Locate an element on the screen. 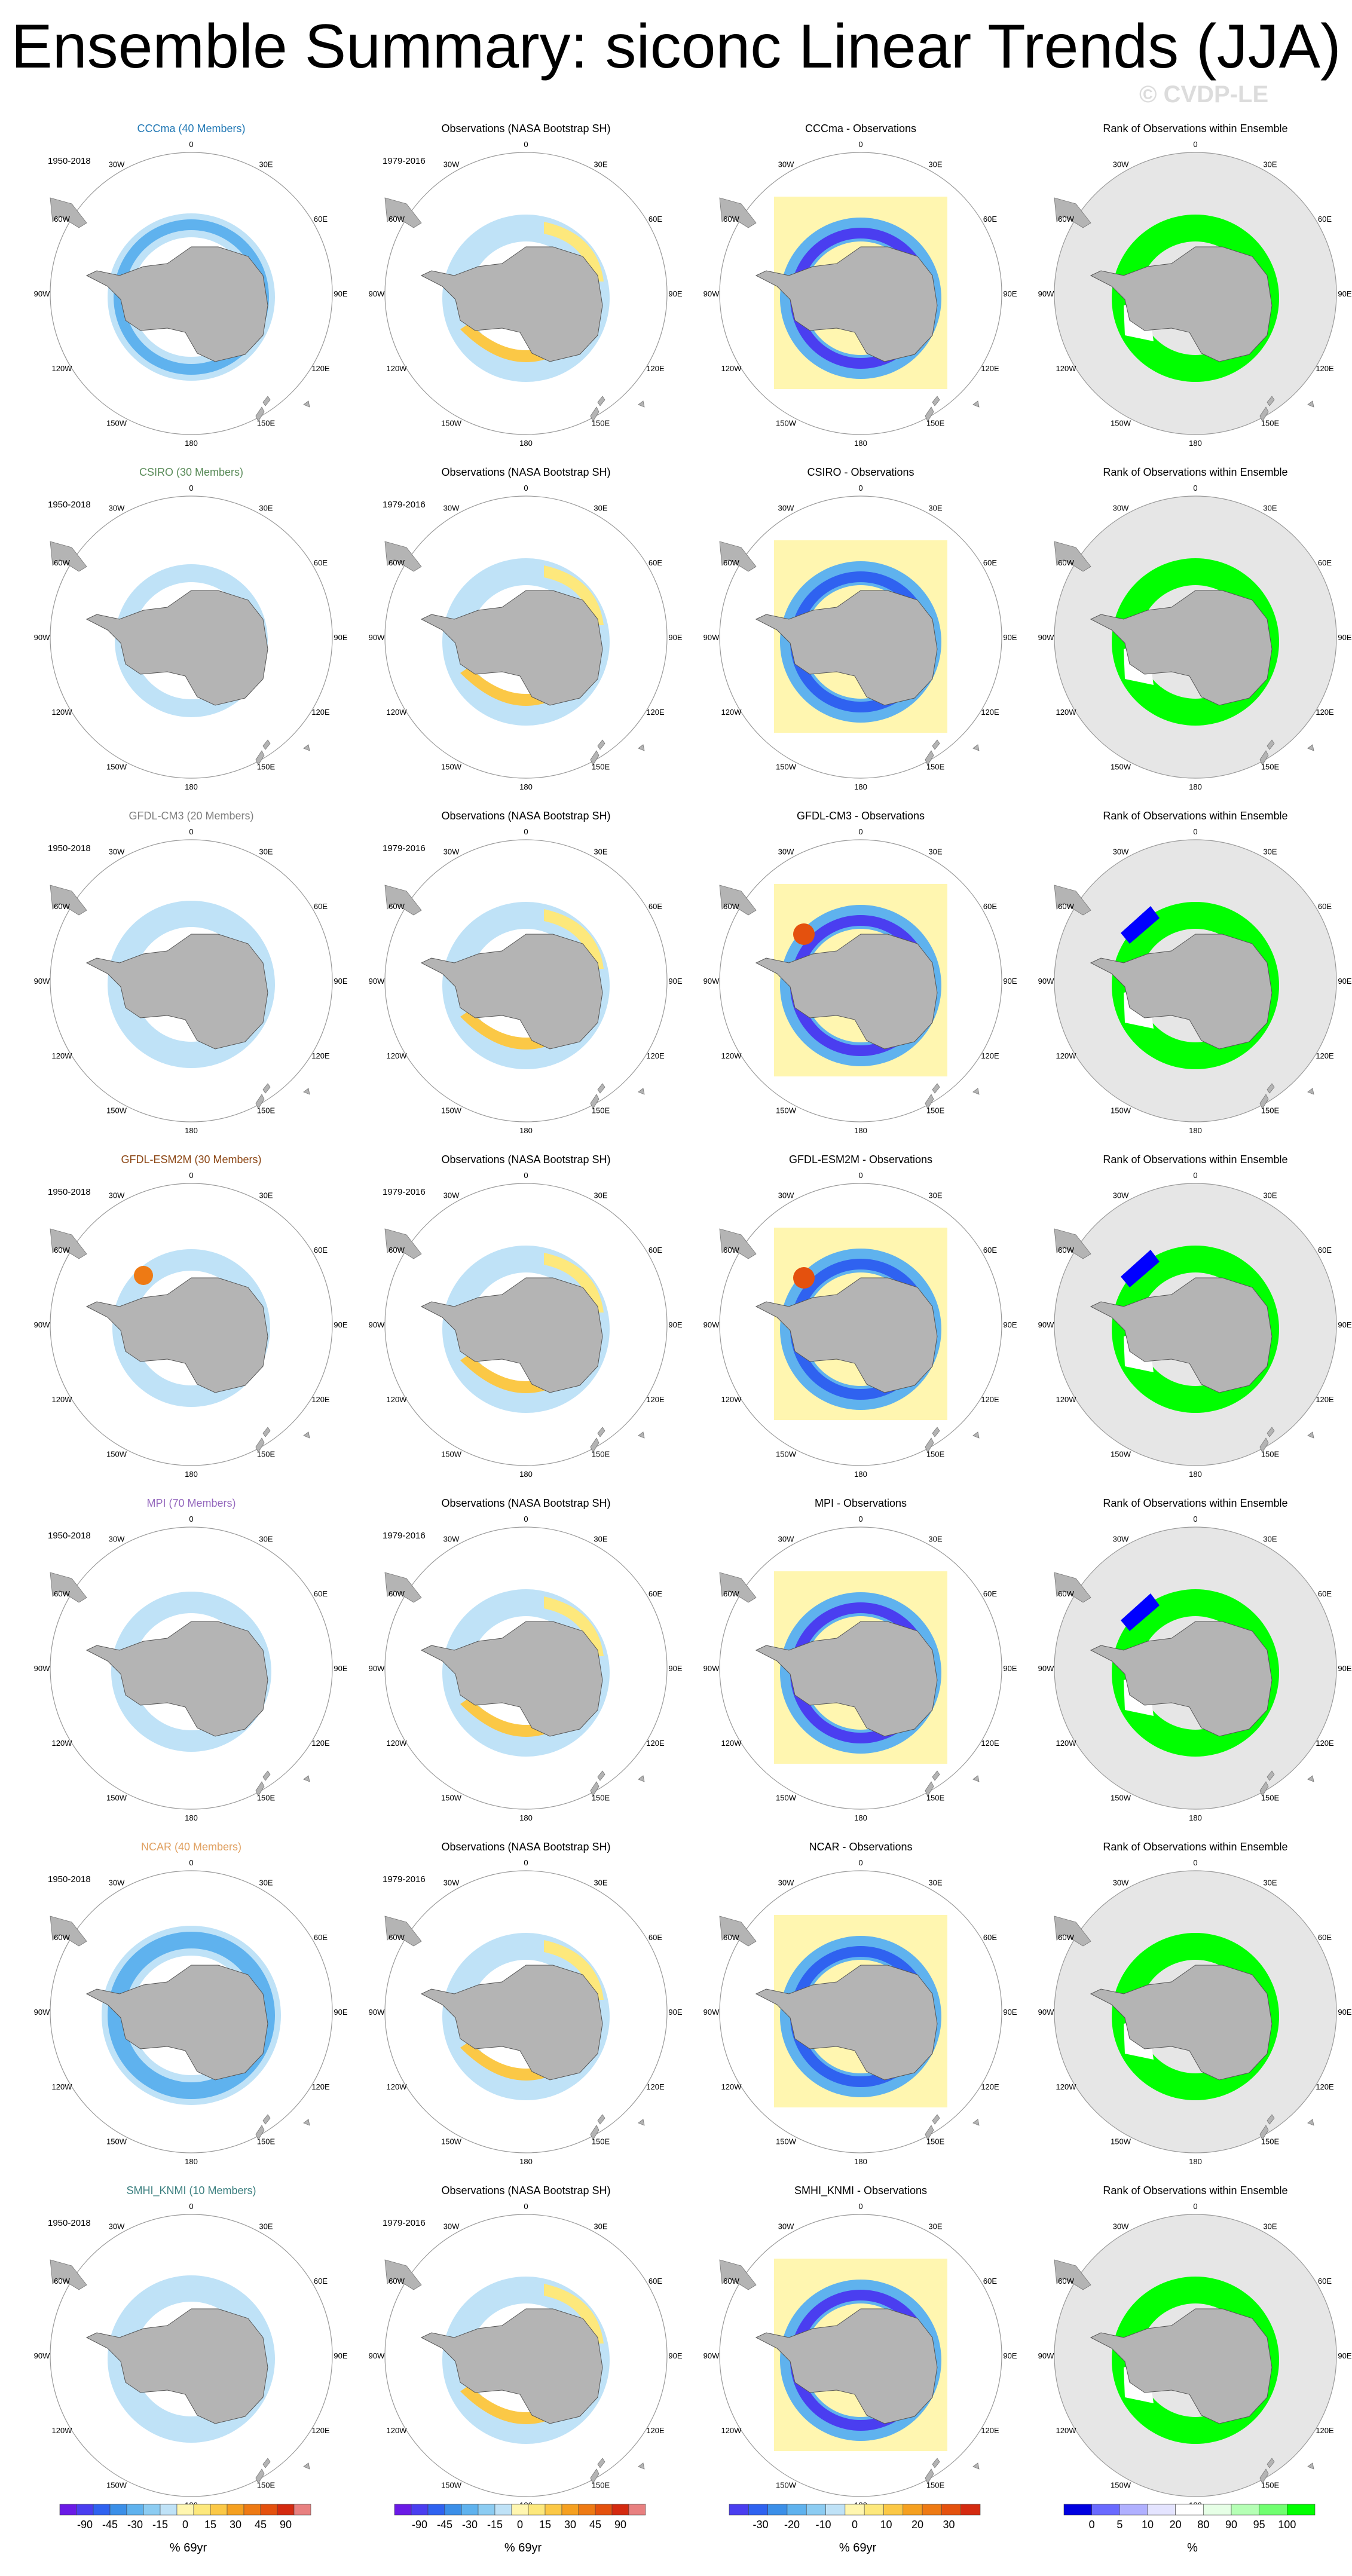 This screenshot has width=1352, height=2576. colorbar-tick-label: 80 is located at coordinates (1203, 2525).